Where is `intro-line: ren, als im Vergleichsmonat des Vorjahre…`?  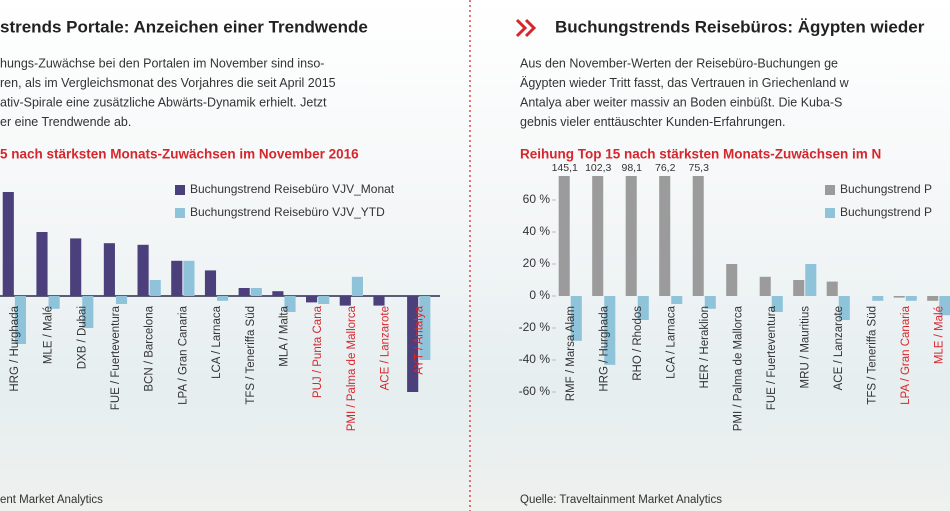
intro-line: ren, als im Vergleichsmonat des Vorjahre… is located at coordinates (168, 83).